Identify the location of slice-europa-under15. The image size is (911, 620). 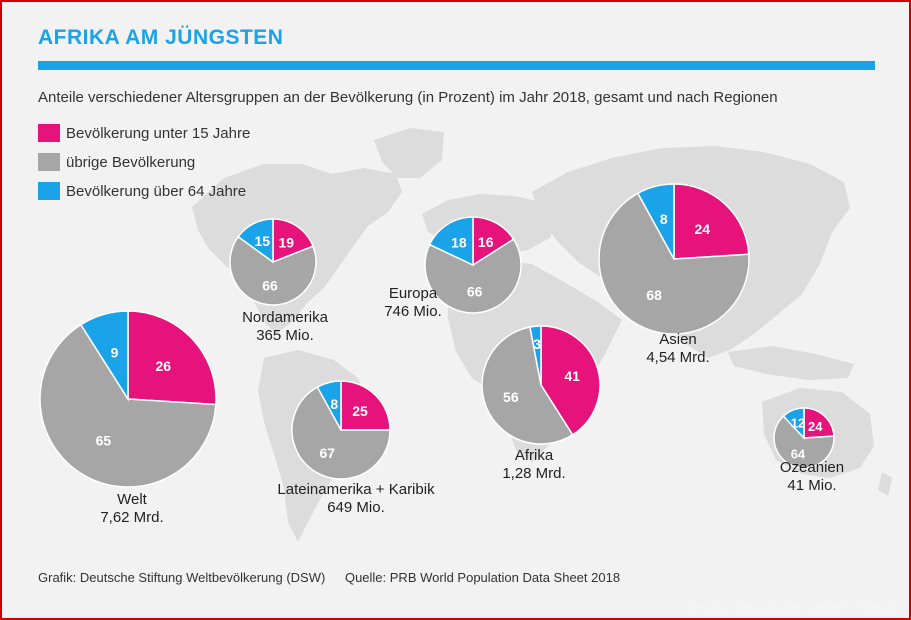
(493, 241).